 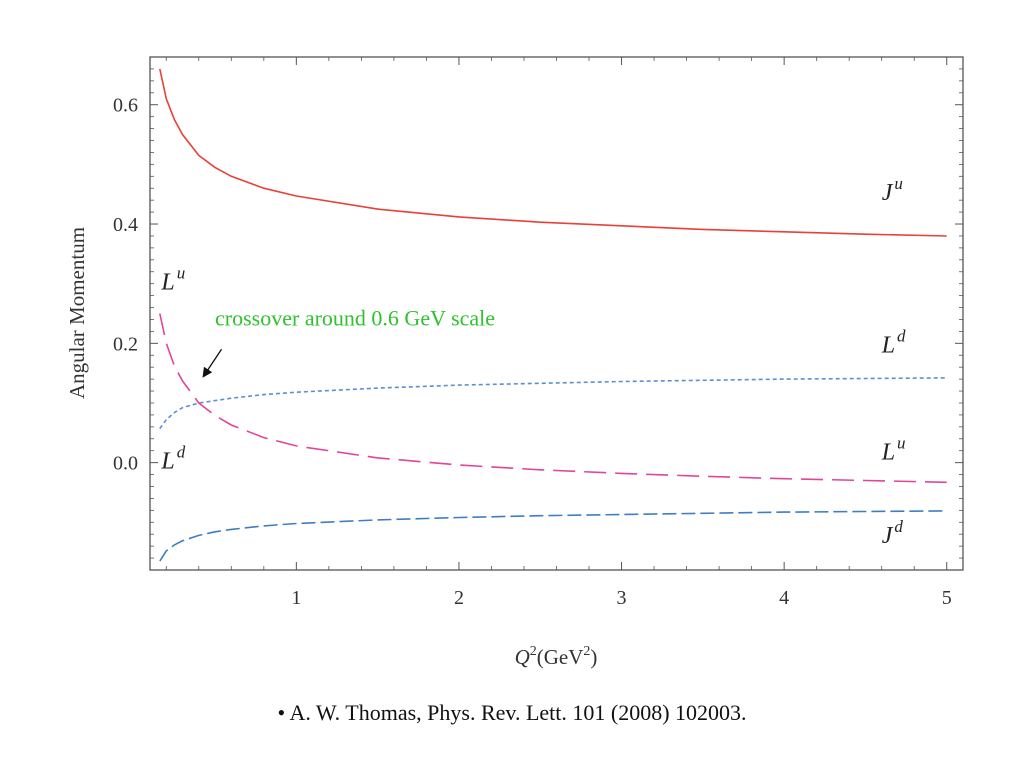 I want to click on x-tick-label: 4, so click(x=784, y=598).